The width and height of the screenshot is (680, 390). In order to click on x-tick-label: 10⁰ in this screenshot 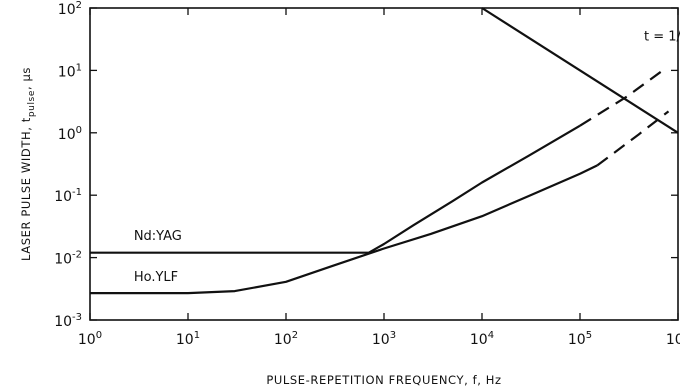, I will do `click(90, 339)`.